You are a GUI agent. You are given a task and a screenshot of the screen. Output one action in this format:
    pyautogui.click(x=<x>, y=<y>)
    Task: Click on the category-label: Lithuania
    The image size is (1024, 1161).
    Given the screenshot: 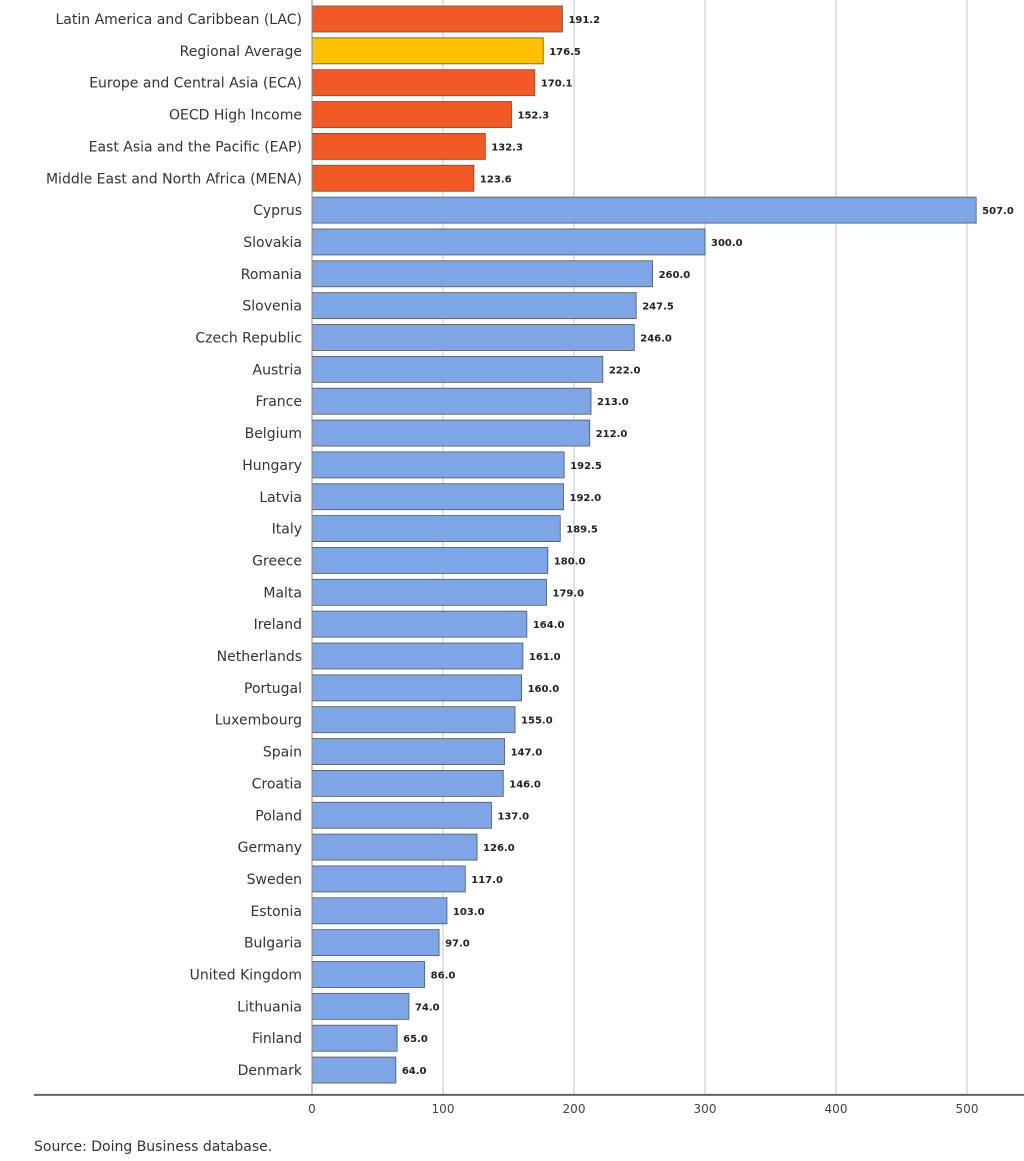 What is the action you would take?
    pyautogui.click(x=269, y=1007)
    